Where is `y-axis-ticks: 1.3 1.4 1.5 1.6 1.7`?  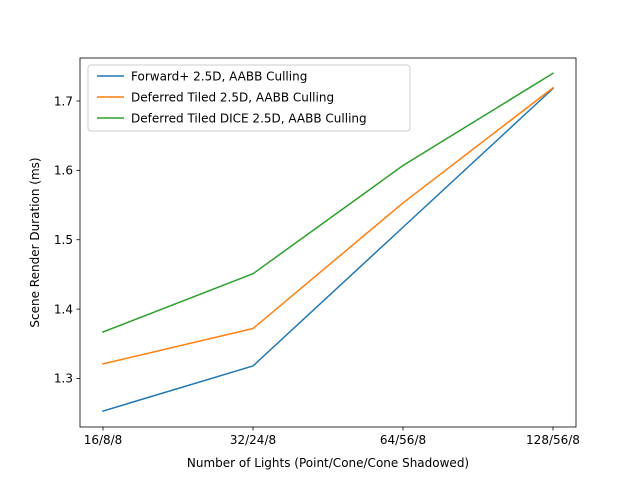
y-axis-ticks: 1.3 1.4 1.5 1.6 1.7 is located at coordinates (67, 240).